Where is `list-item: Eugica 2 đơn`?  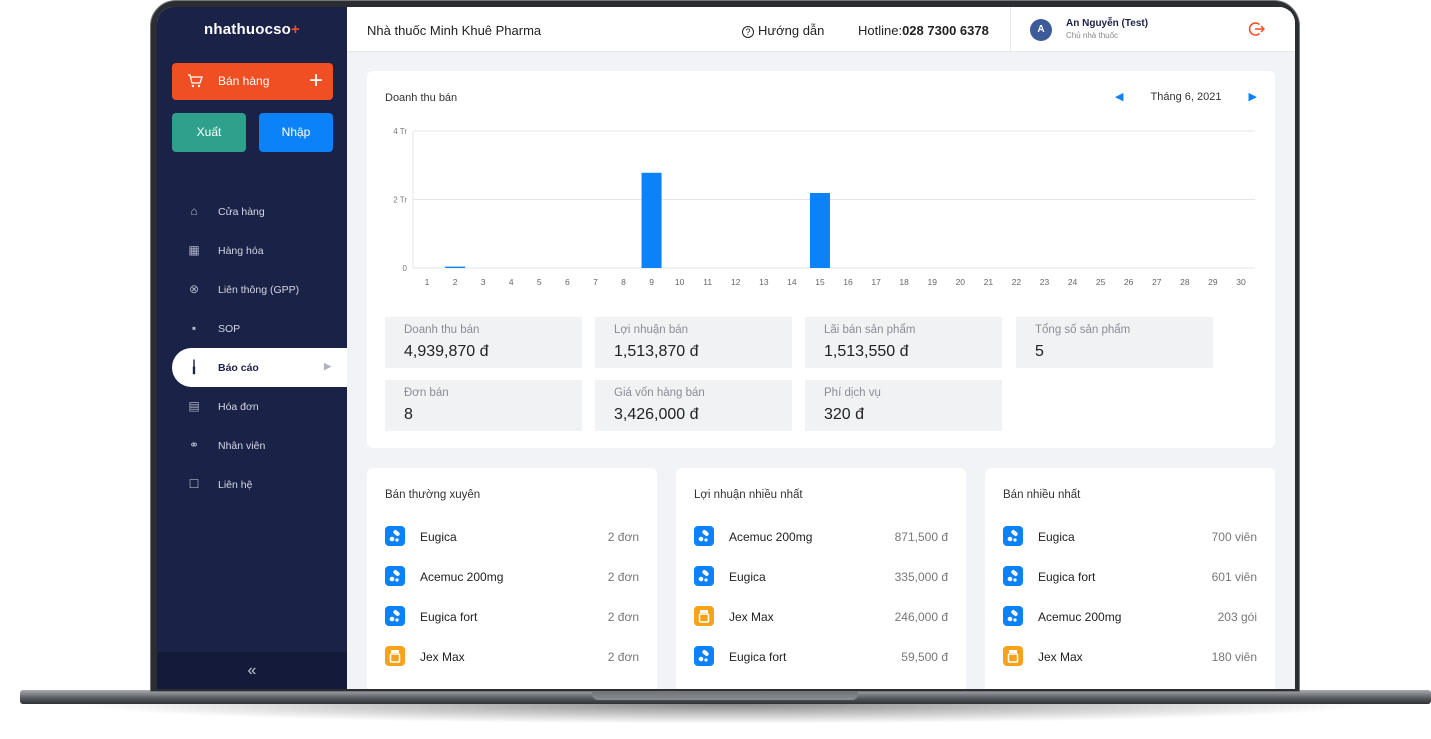 list-item: Eugica 2 đơn is located at coordinates (512, 536).